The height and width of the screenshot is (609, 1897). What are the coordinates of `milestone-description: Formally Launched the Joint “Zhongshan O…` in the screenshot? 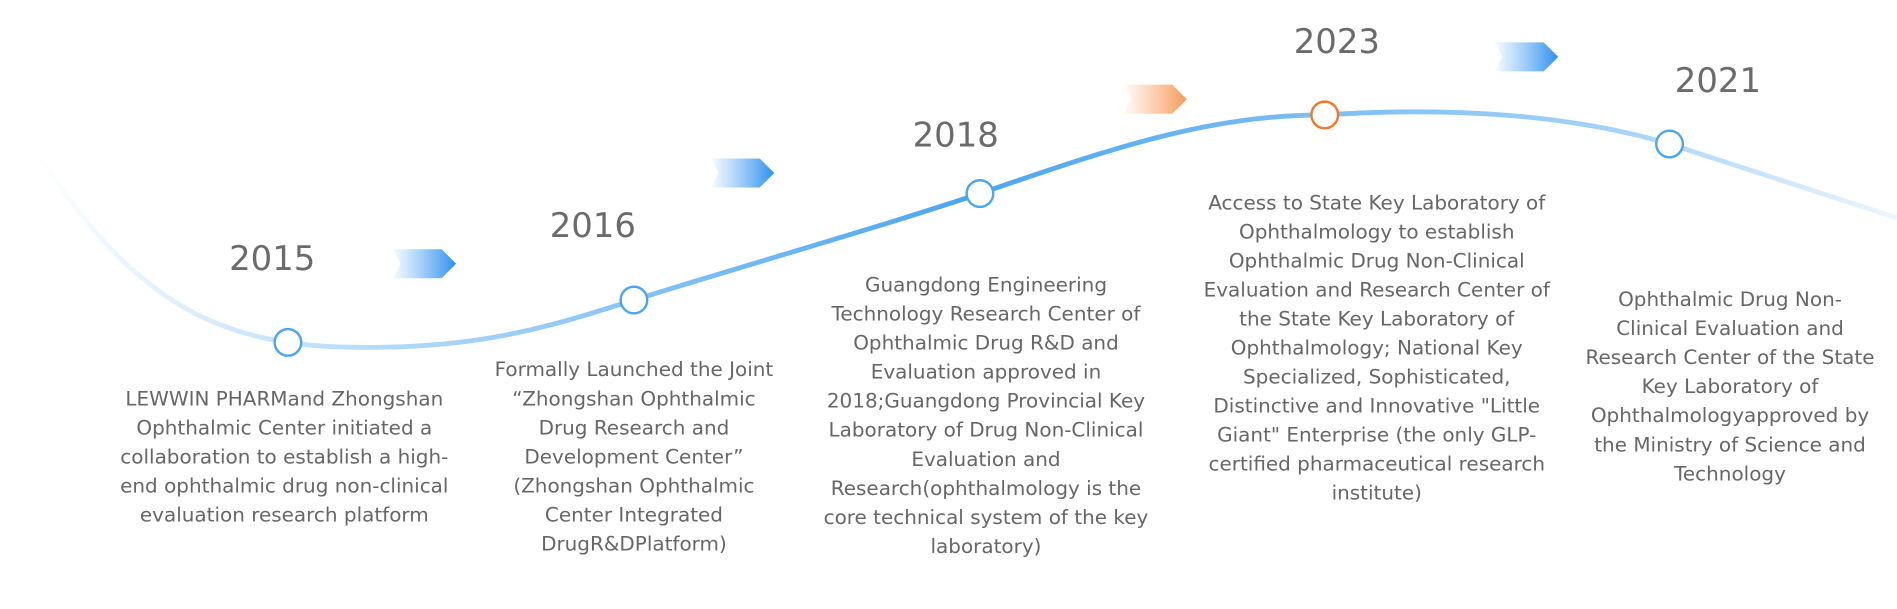 It's located at (634, 457).